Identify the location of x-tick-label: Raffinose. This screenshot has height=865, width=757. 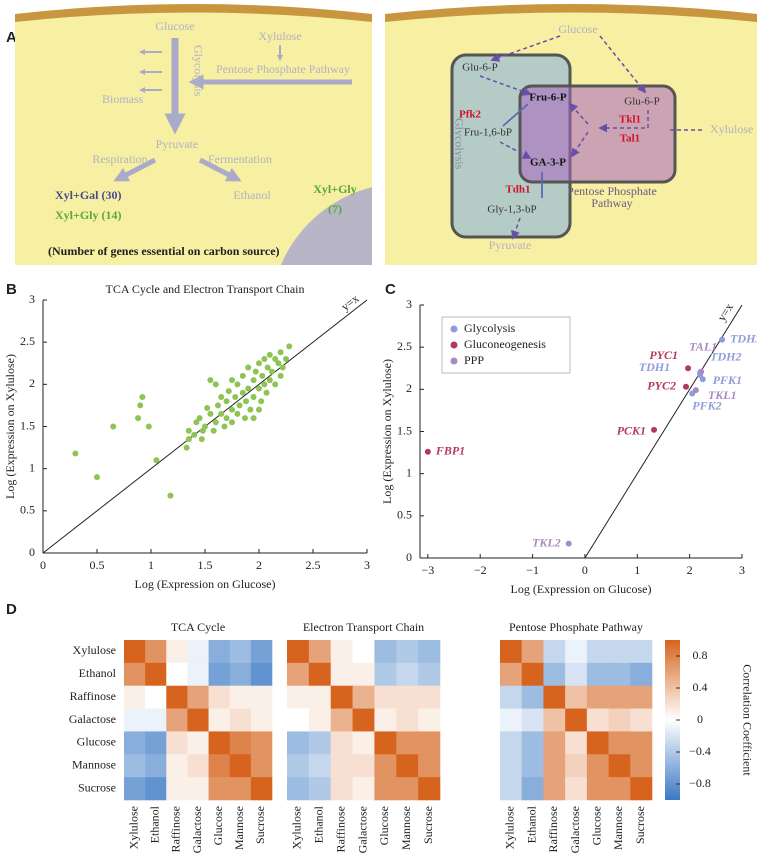
(176, 829).